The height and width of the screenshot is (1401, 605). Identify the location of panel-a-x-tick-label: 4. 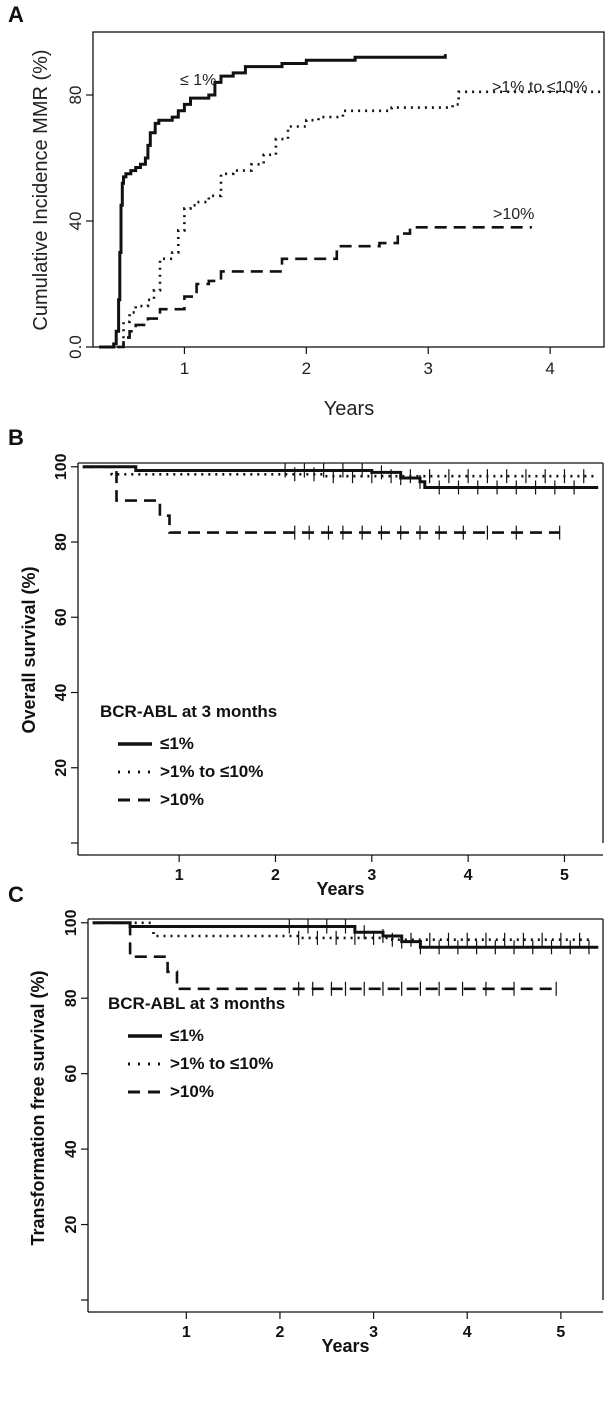
(549, 368).